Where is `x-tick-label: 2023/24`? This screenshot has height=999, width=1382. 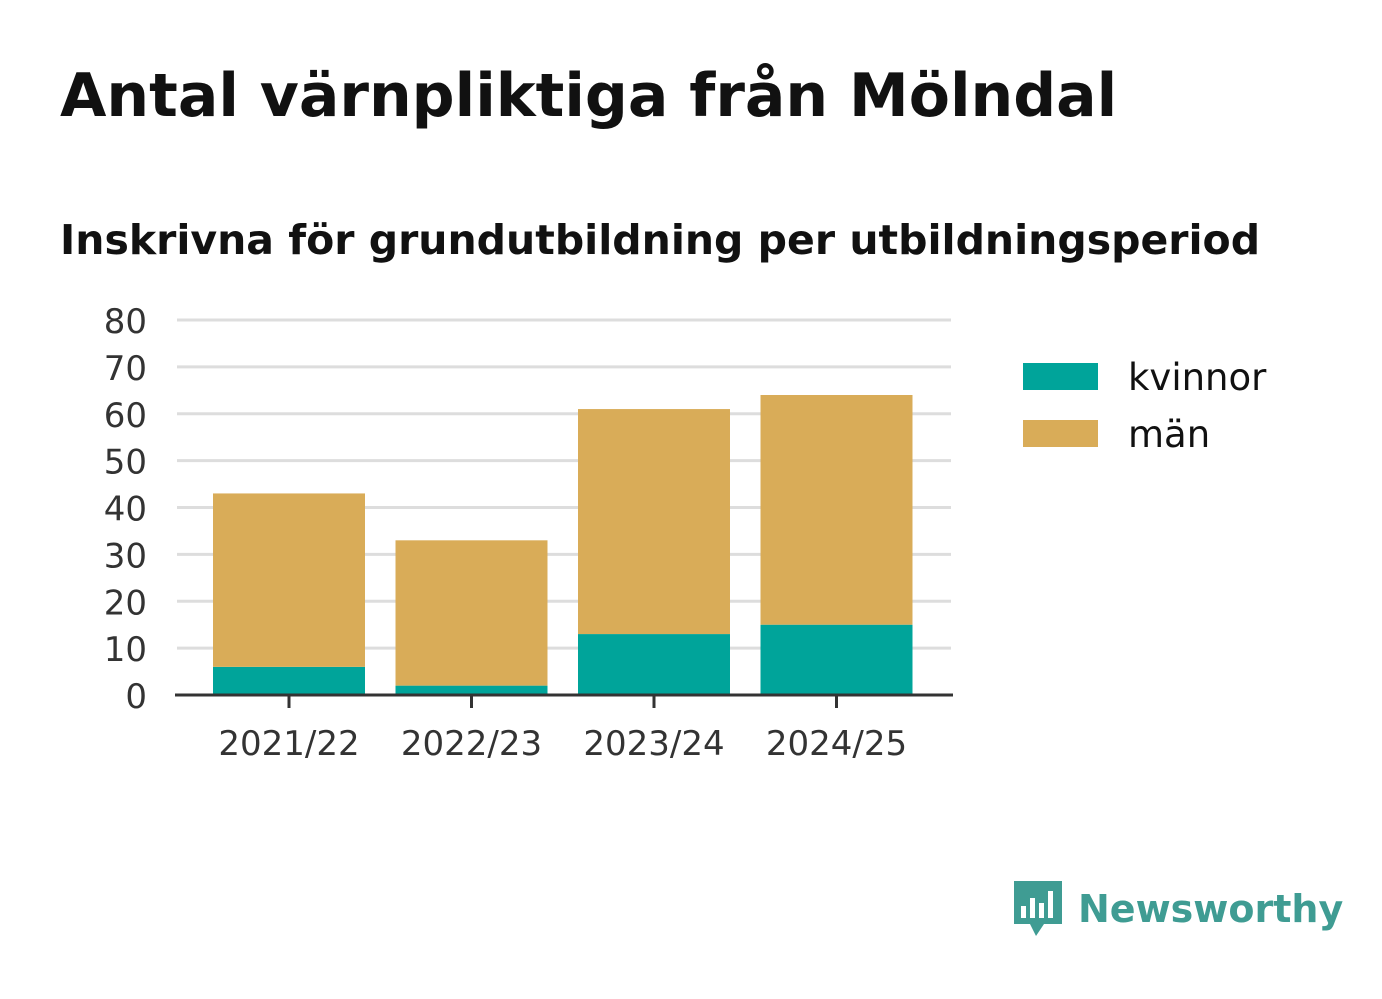
x-tick-label: 2023/24 is located at coordinates (653, 744).